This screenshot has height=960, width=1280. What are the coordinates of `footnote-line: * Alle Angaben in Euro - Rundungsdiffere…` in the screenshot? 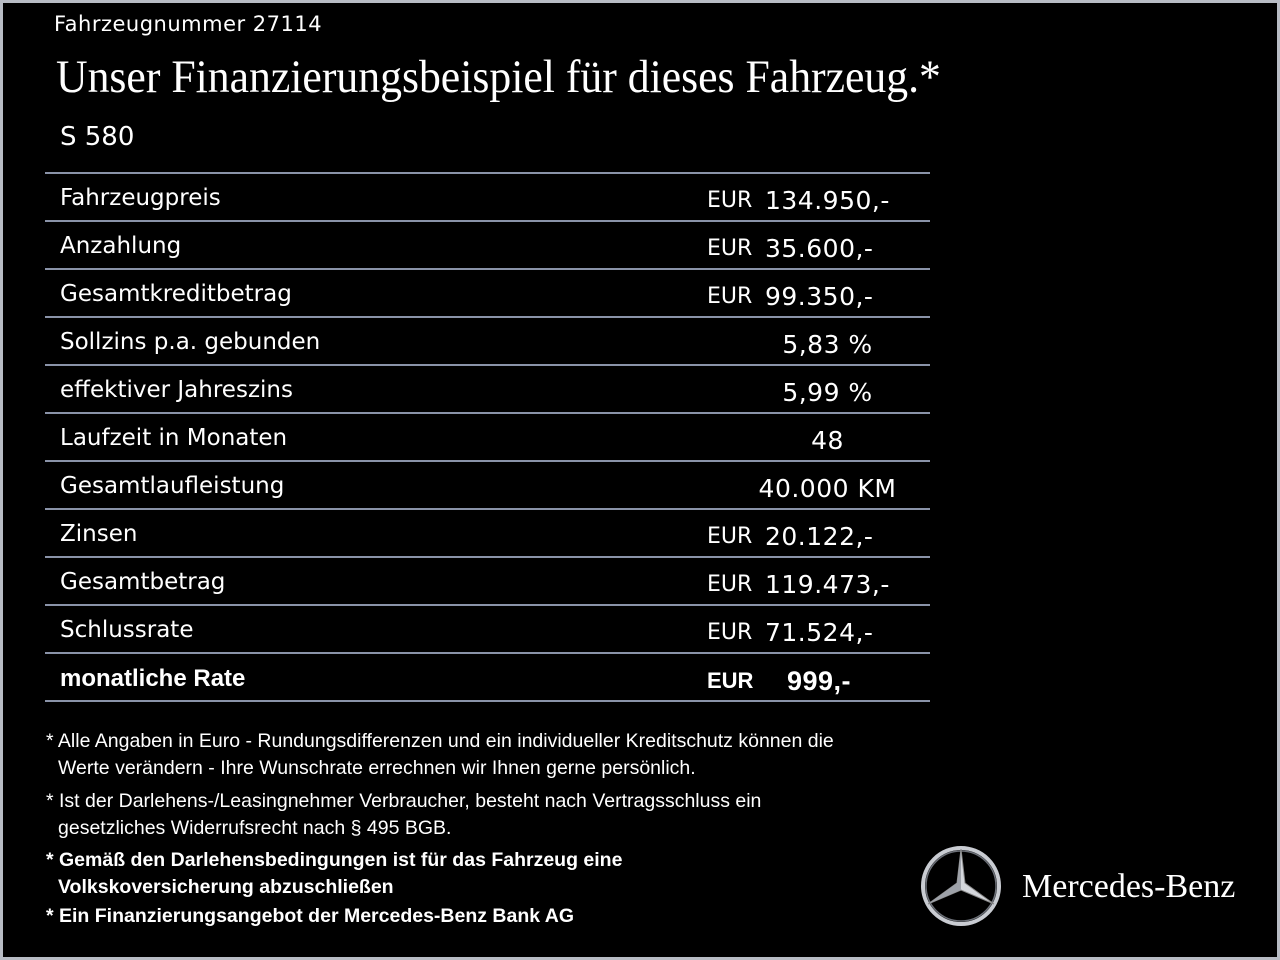 It's located at (440, 741).